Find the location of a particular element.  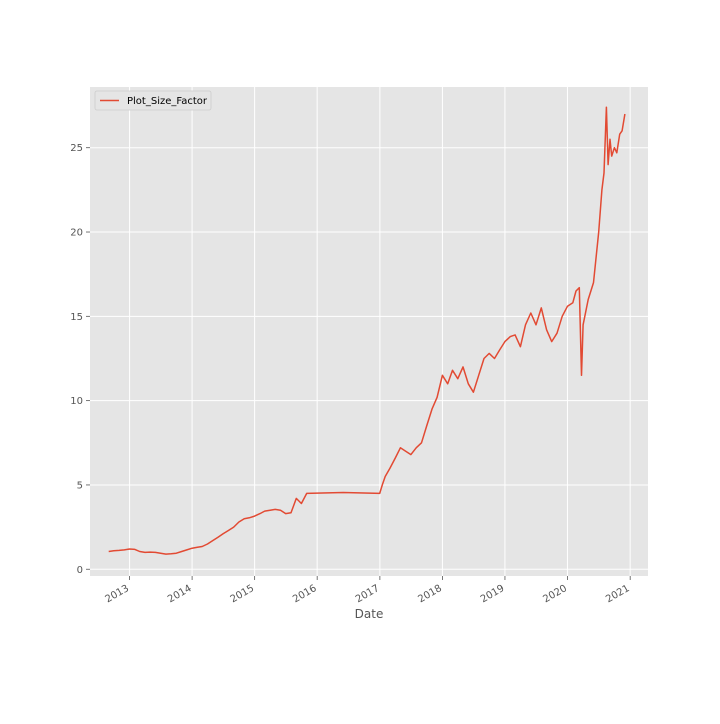

y-tick-label: 15 is located at coordinates (76, 317).